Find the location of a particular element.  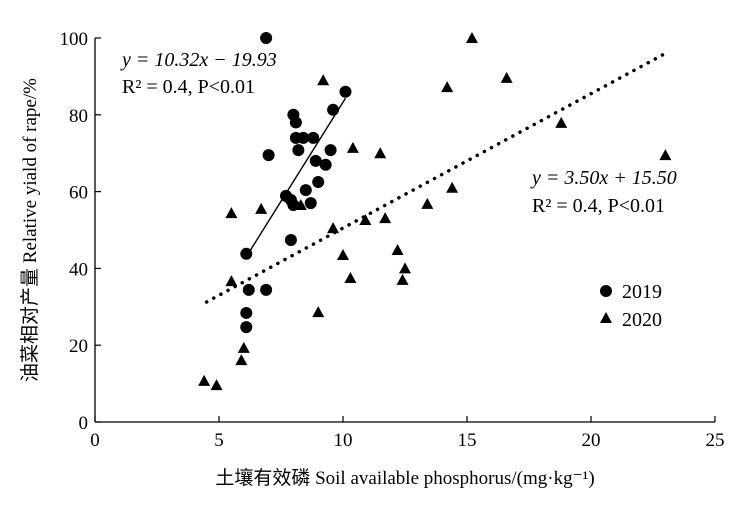

x-tick-label: 5 is located at coordinates (219, 440).